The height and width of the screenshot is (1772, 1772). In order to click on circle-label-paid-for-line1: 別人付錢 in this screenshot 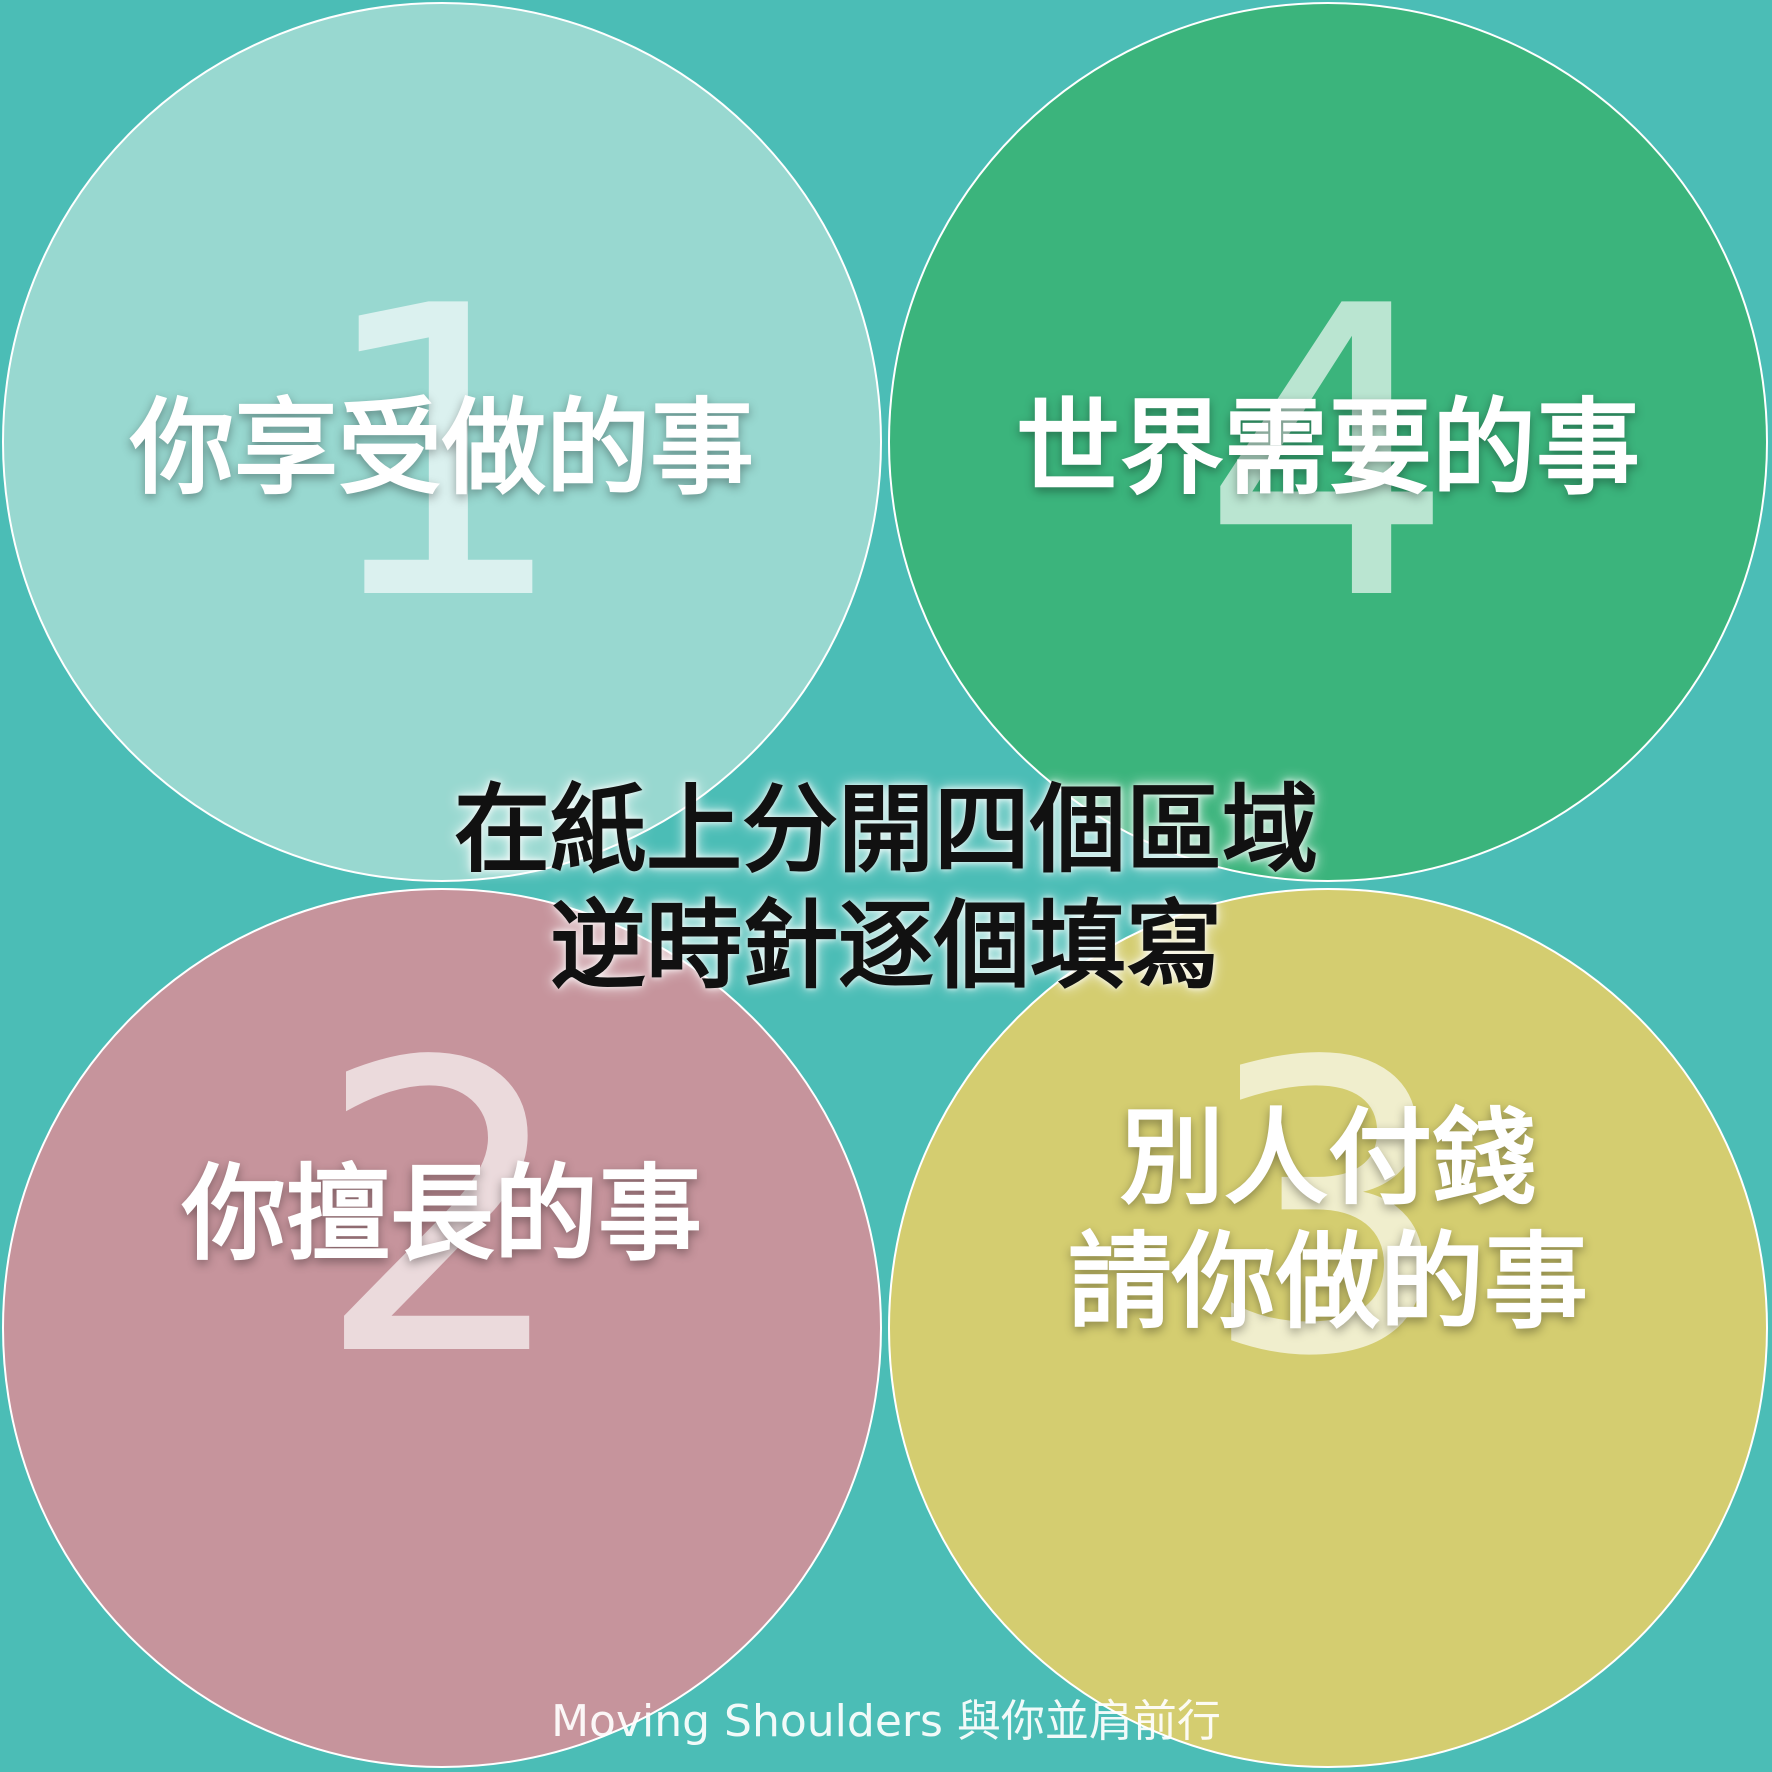, I will do `click(1327, 1158)`.